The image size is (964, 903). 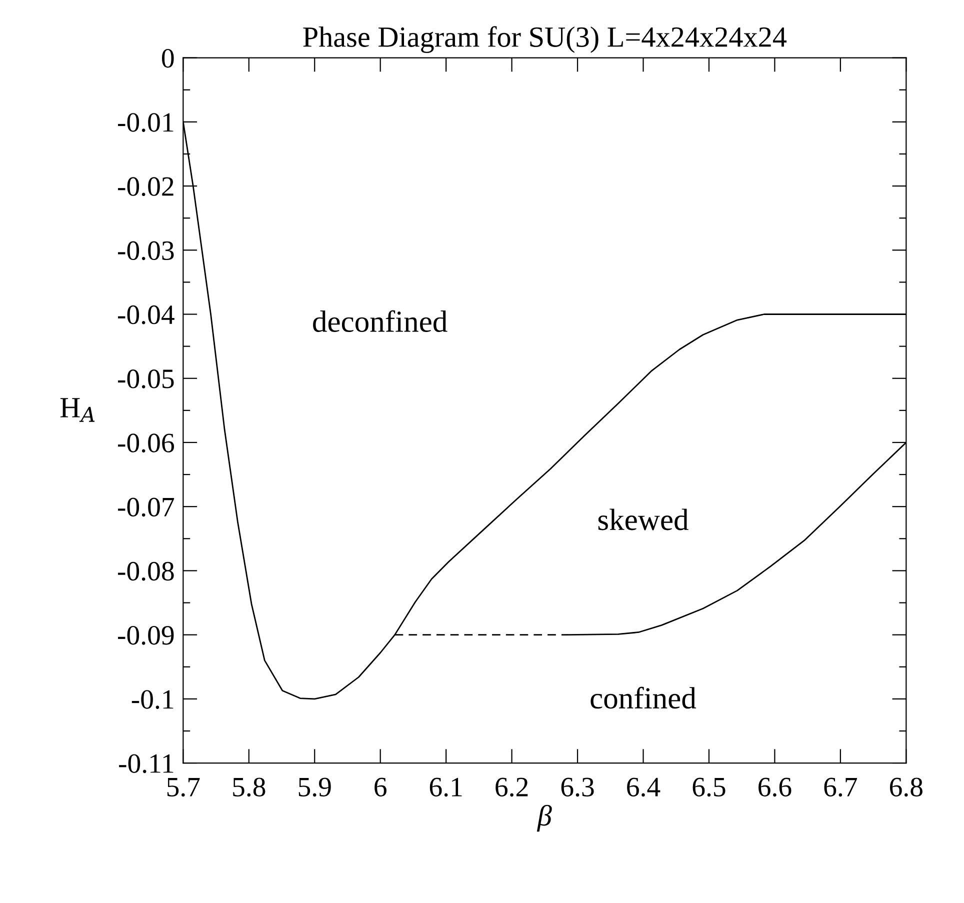 What do you see at coordinates (146, 122) in the screenshot?
I see `y-tick-label: -0.01` at bounding box center [146, 122].